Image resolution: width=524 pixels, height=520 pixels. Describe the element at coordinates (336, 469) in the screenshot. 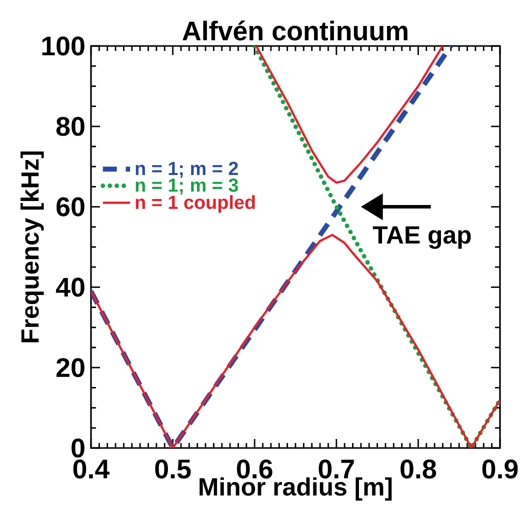

I see `x-tick-label: 0.7` at that location.